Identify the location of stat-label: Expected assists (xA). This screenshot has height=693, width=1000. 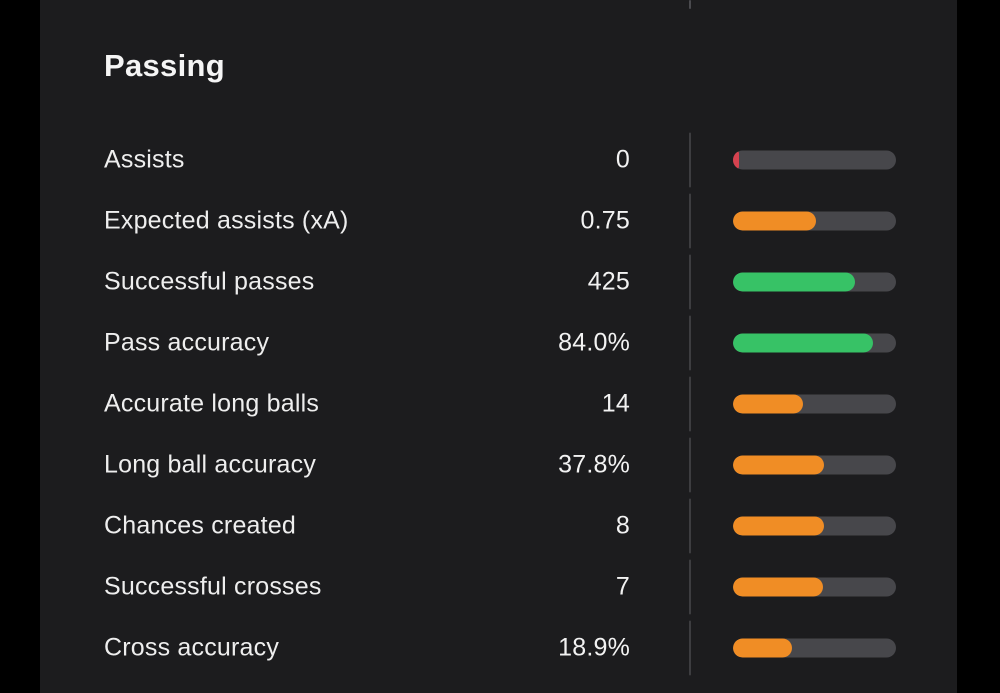
(226, 220).